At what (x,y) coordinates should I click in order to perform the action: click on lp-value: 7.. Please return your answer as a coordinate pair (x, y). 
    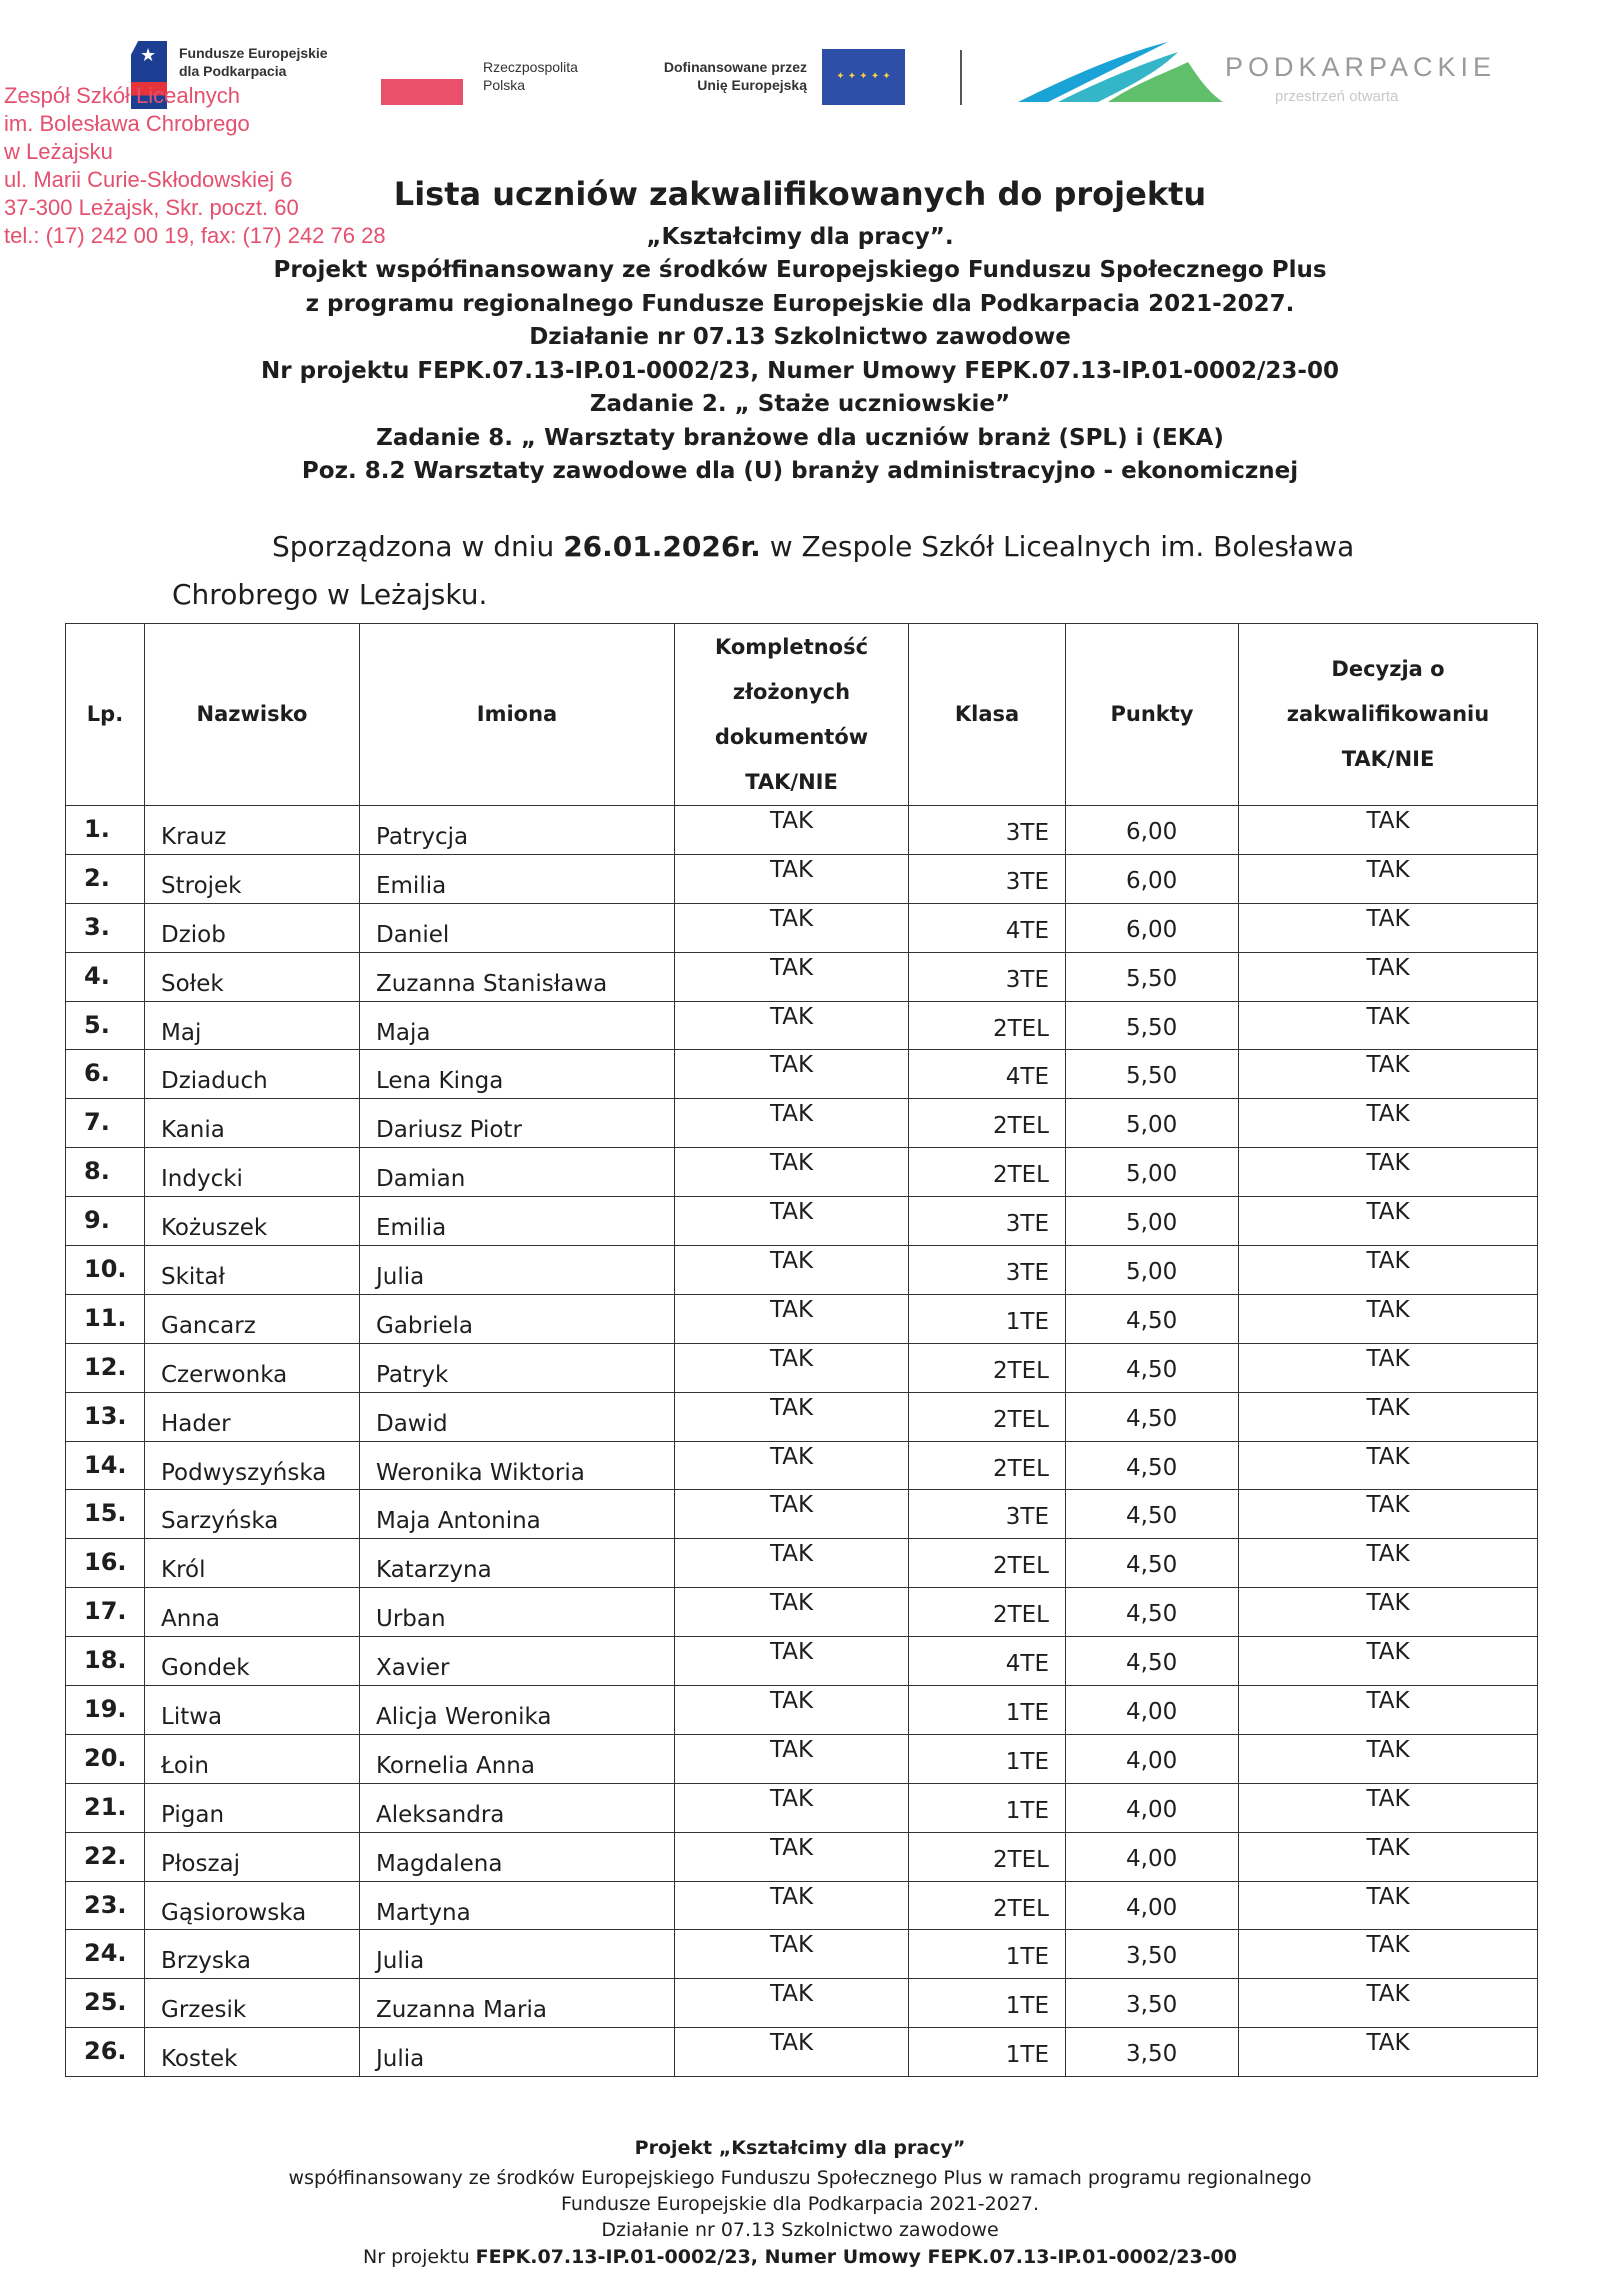
    Looking at the image, I should click on (97, 1122).